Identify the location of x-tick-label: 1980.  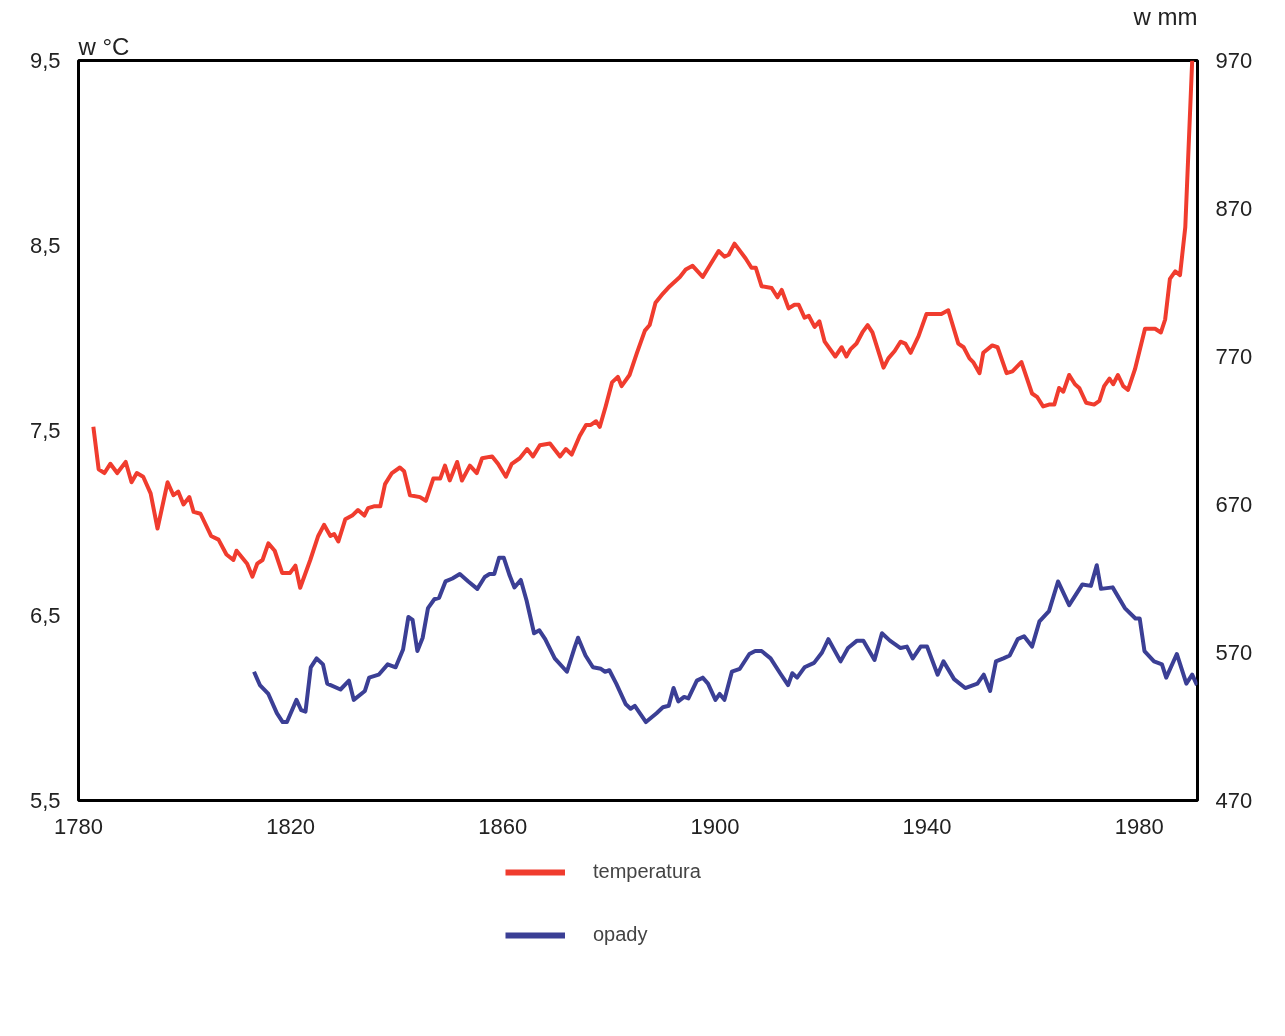
(1139, 826).